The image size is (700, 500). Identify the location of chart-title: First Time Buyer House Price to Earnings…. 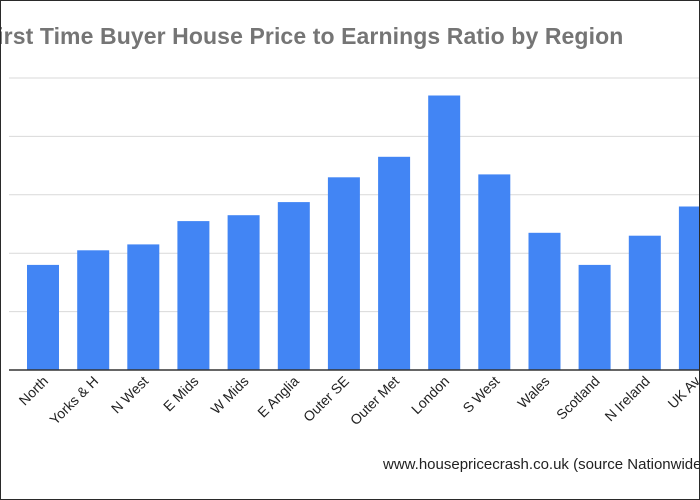
(312, 36).